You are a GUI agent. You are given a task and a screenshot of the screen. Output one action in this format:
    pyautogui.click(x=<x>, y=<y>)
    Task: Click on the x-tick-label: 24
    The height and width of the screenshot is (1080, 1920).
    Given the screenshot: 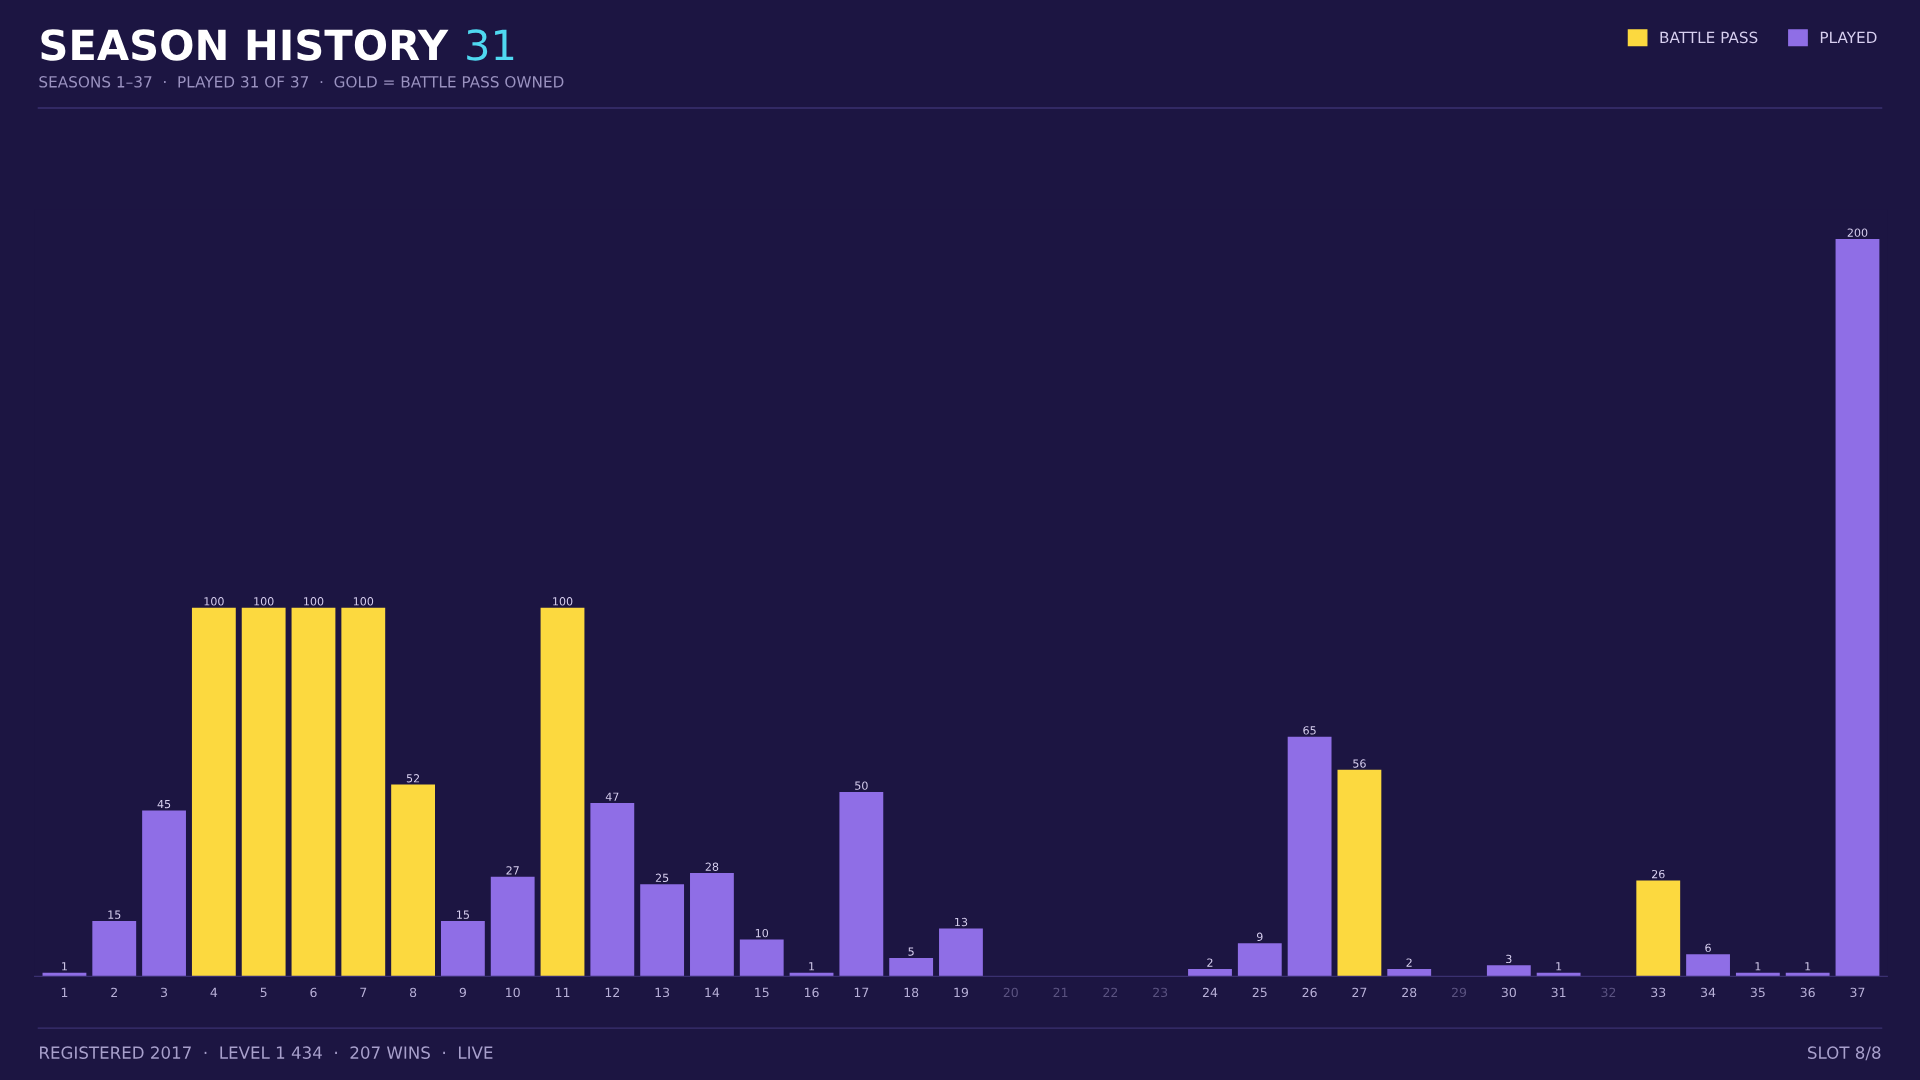 What is the action you would take?
    pyautogui.click(x=1210, y=992)
    